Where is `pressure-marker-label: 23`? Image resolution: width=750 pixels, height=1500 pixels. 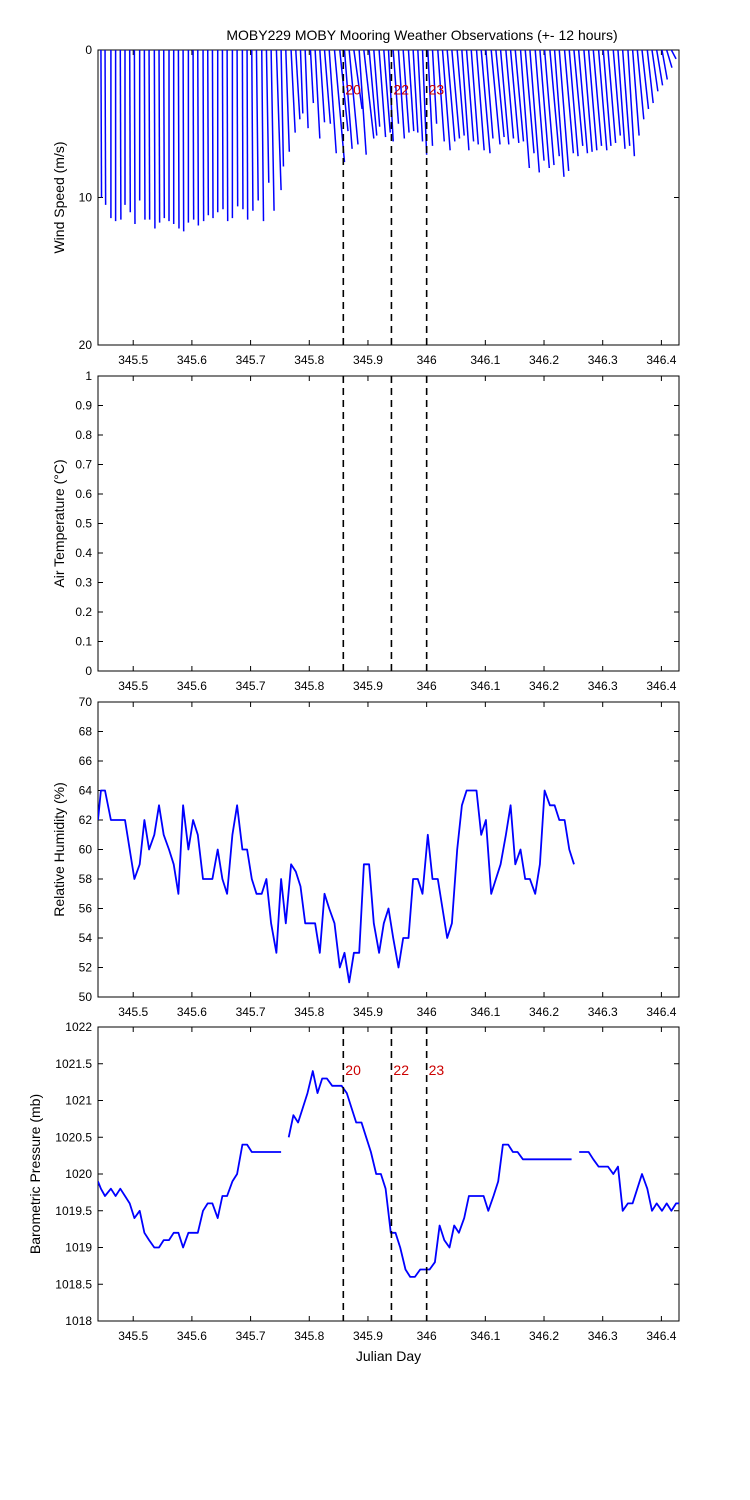 pressure-marker-label: 23 is located at coordinates (437, 1070).